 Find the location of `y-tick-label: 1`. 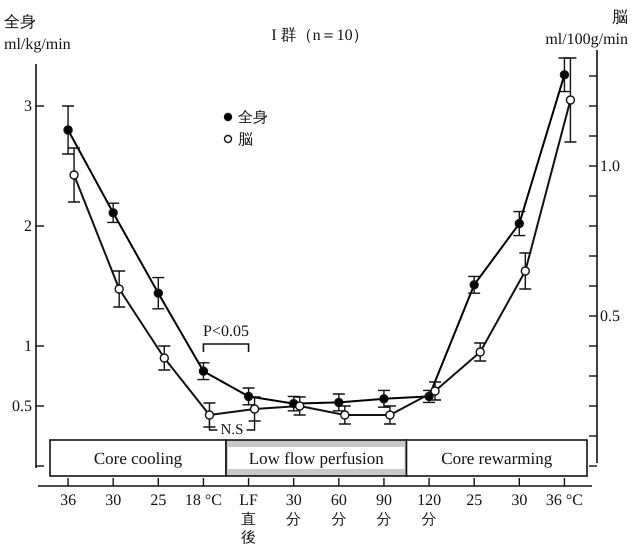

y-tick-label: 1 is located at coordinates (28, 346).